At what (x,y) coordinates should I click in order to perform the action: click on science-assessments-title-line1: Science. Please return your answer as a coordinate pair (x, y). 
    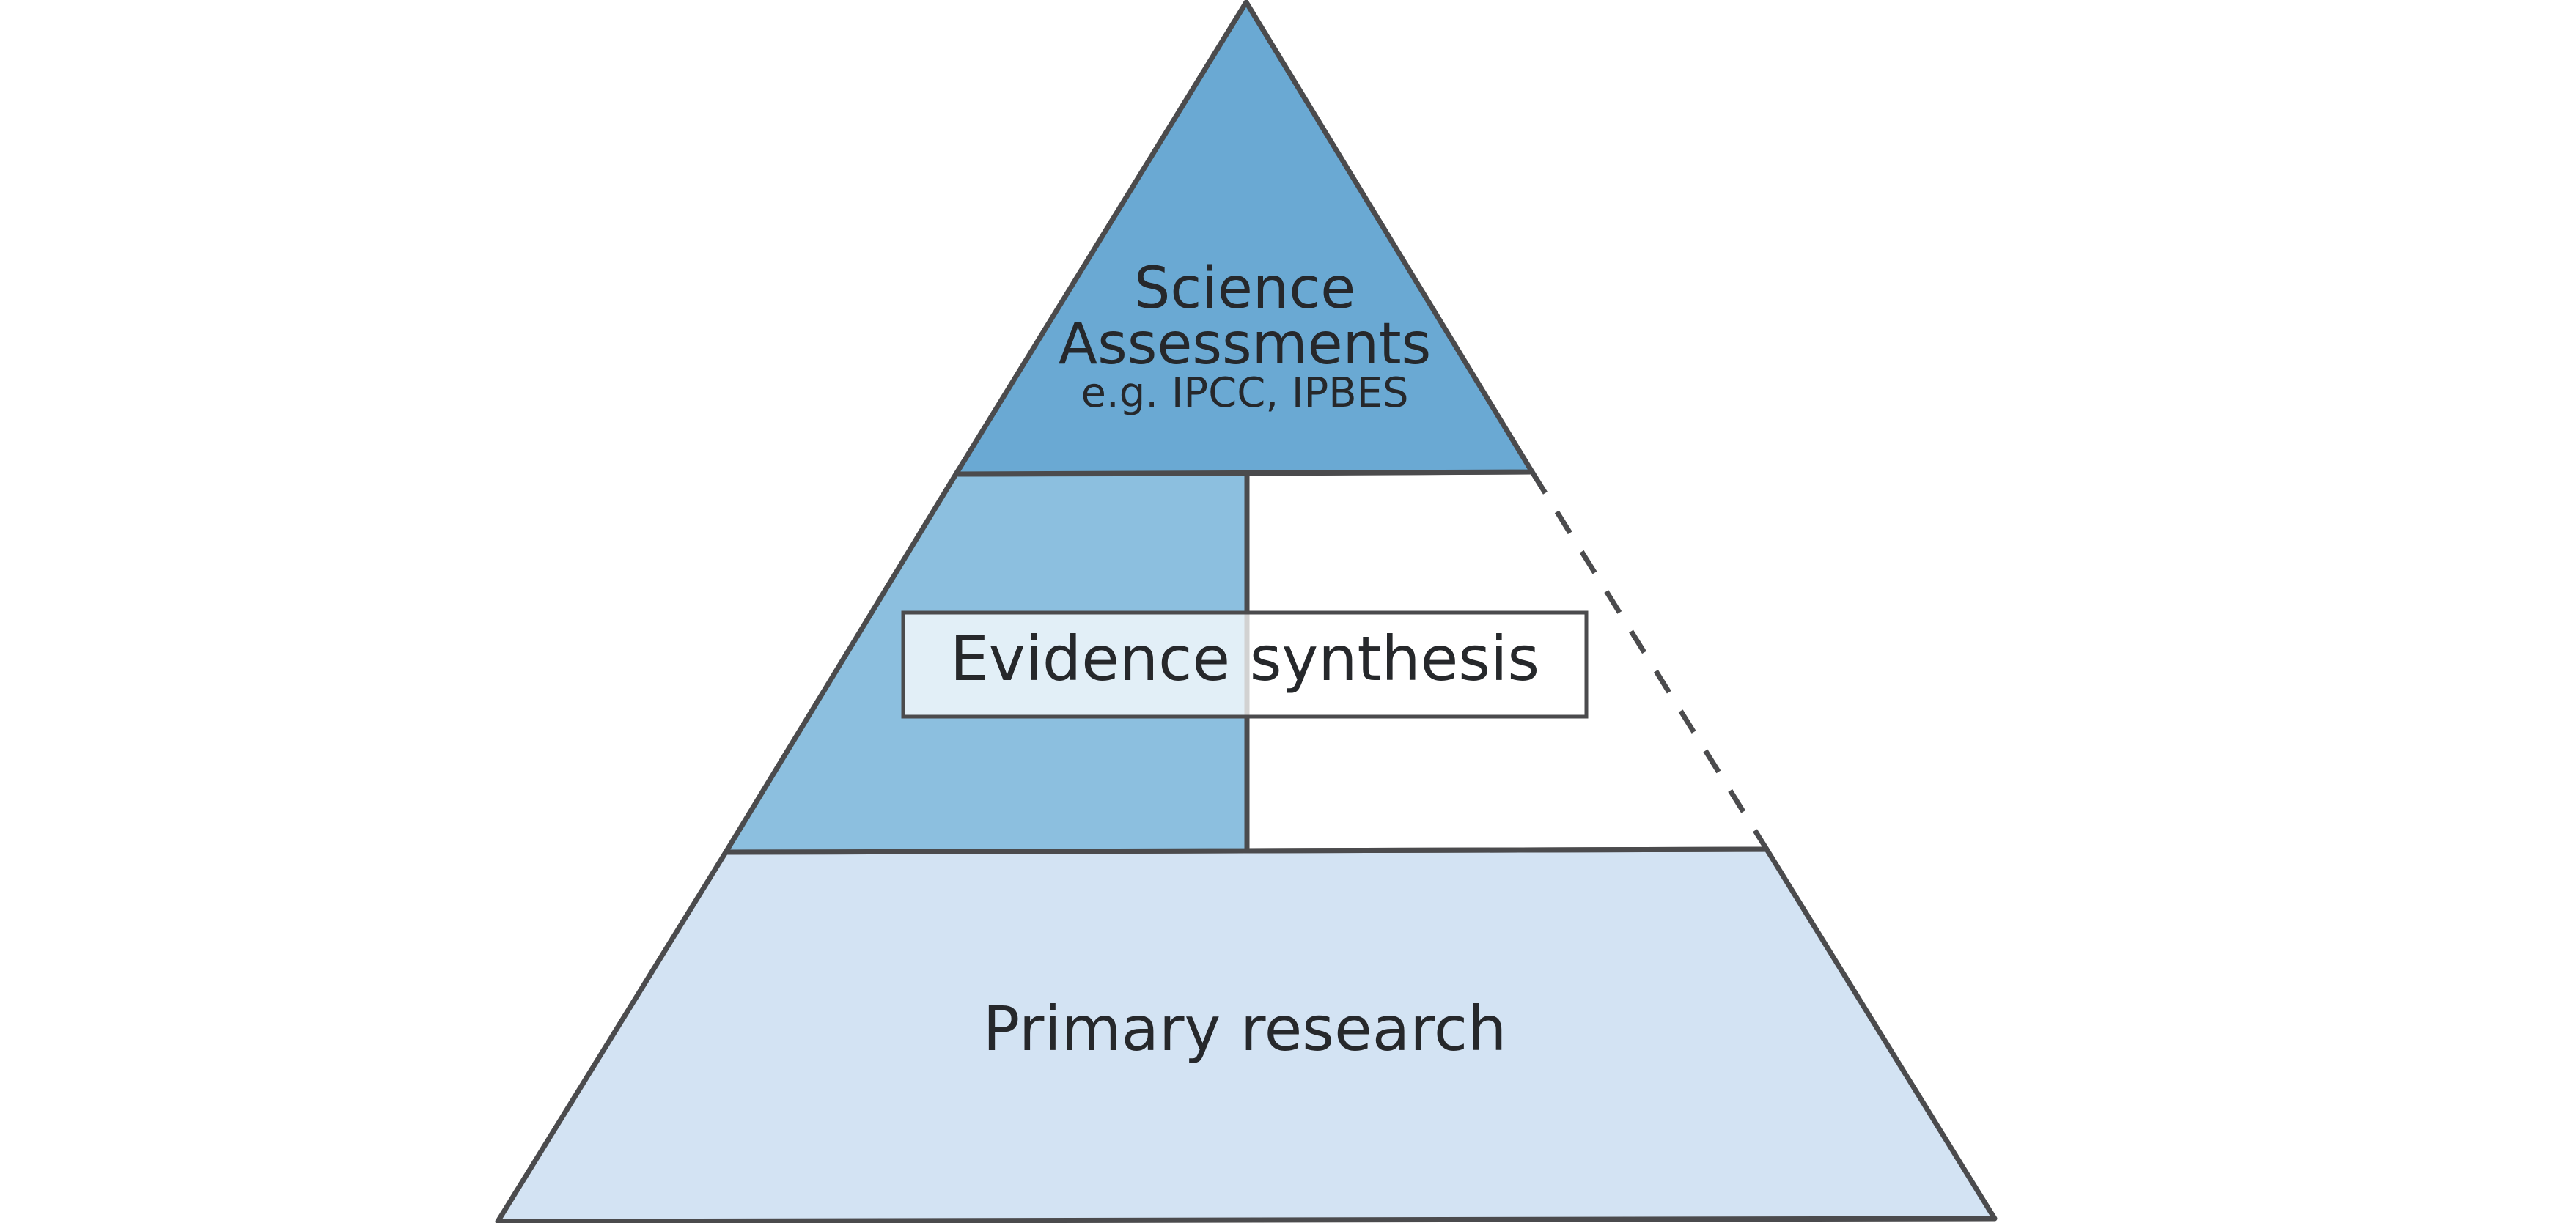
    Looking at the image, I should click on (1244, 289).